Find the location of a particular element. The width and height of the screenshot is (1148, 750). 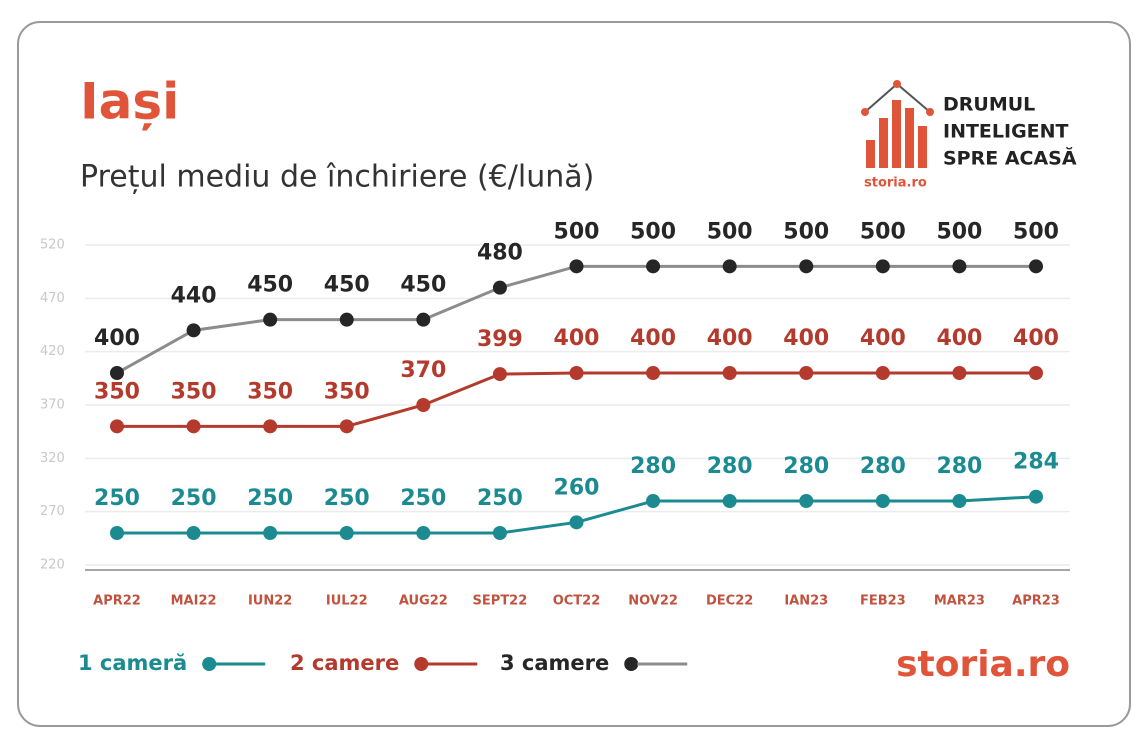

x-tick-label: DEC22 is located at coordinates (729, 601).